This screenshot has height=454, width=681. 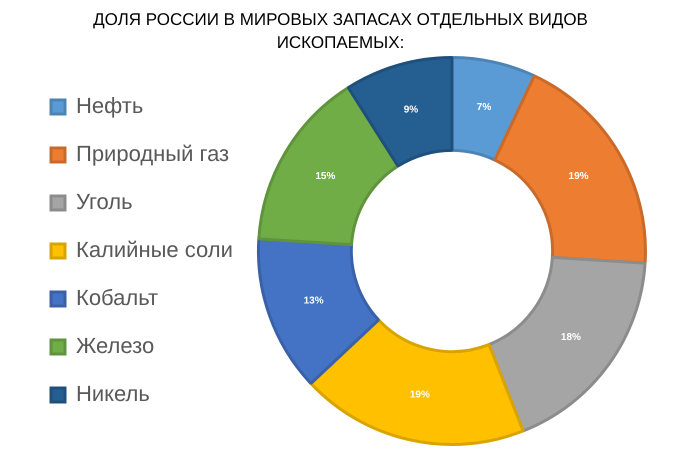 I want to click on data-label: 13%, so click(x=314, y=301).